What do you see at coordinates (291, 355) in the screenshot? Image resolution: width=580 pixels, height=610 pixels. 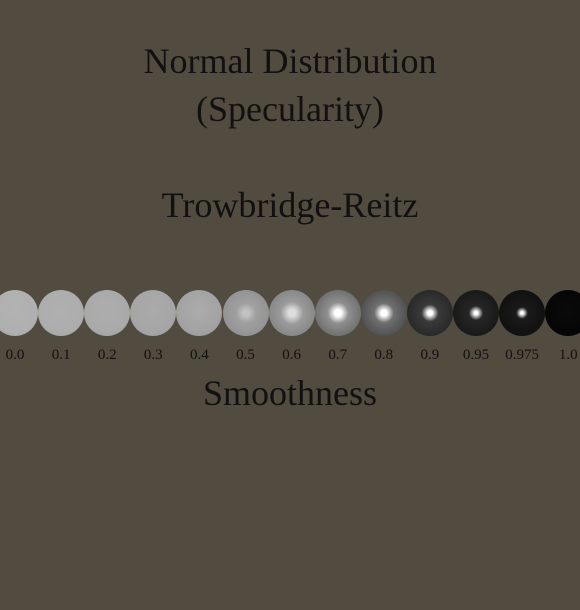 I see `tick-label-0.6: 0.6` at bounding box center [291, 355].